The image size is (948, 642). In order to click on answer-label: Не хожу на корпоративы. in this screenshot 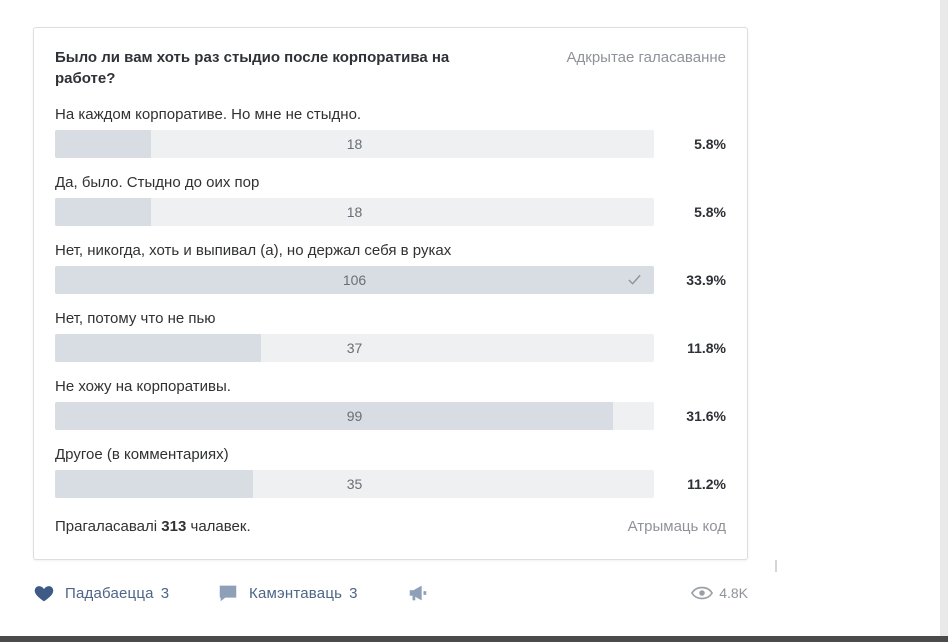, I will do `click(143, 387)`.